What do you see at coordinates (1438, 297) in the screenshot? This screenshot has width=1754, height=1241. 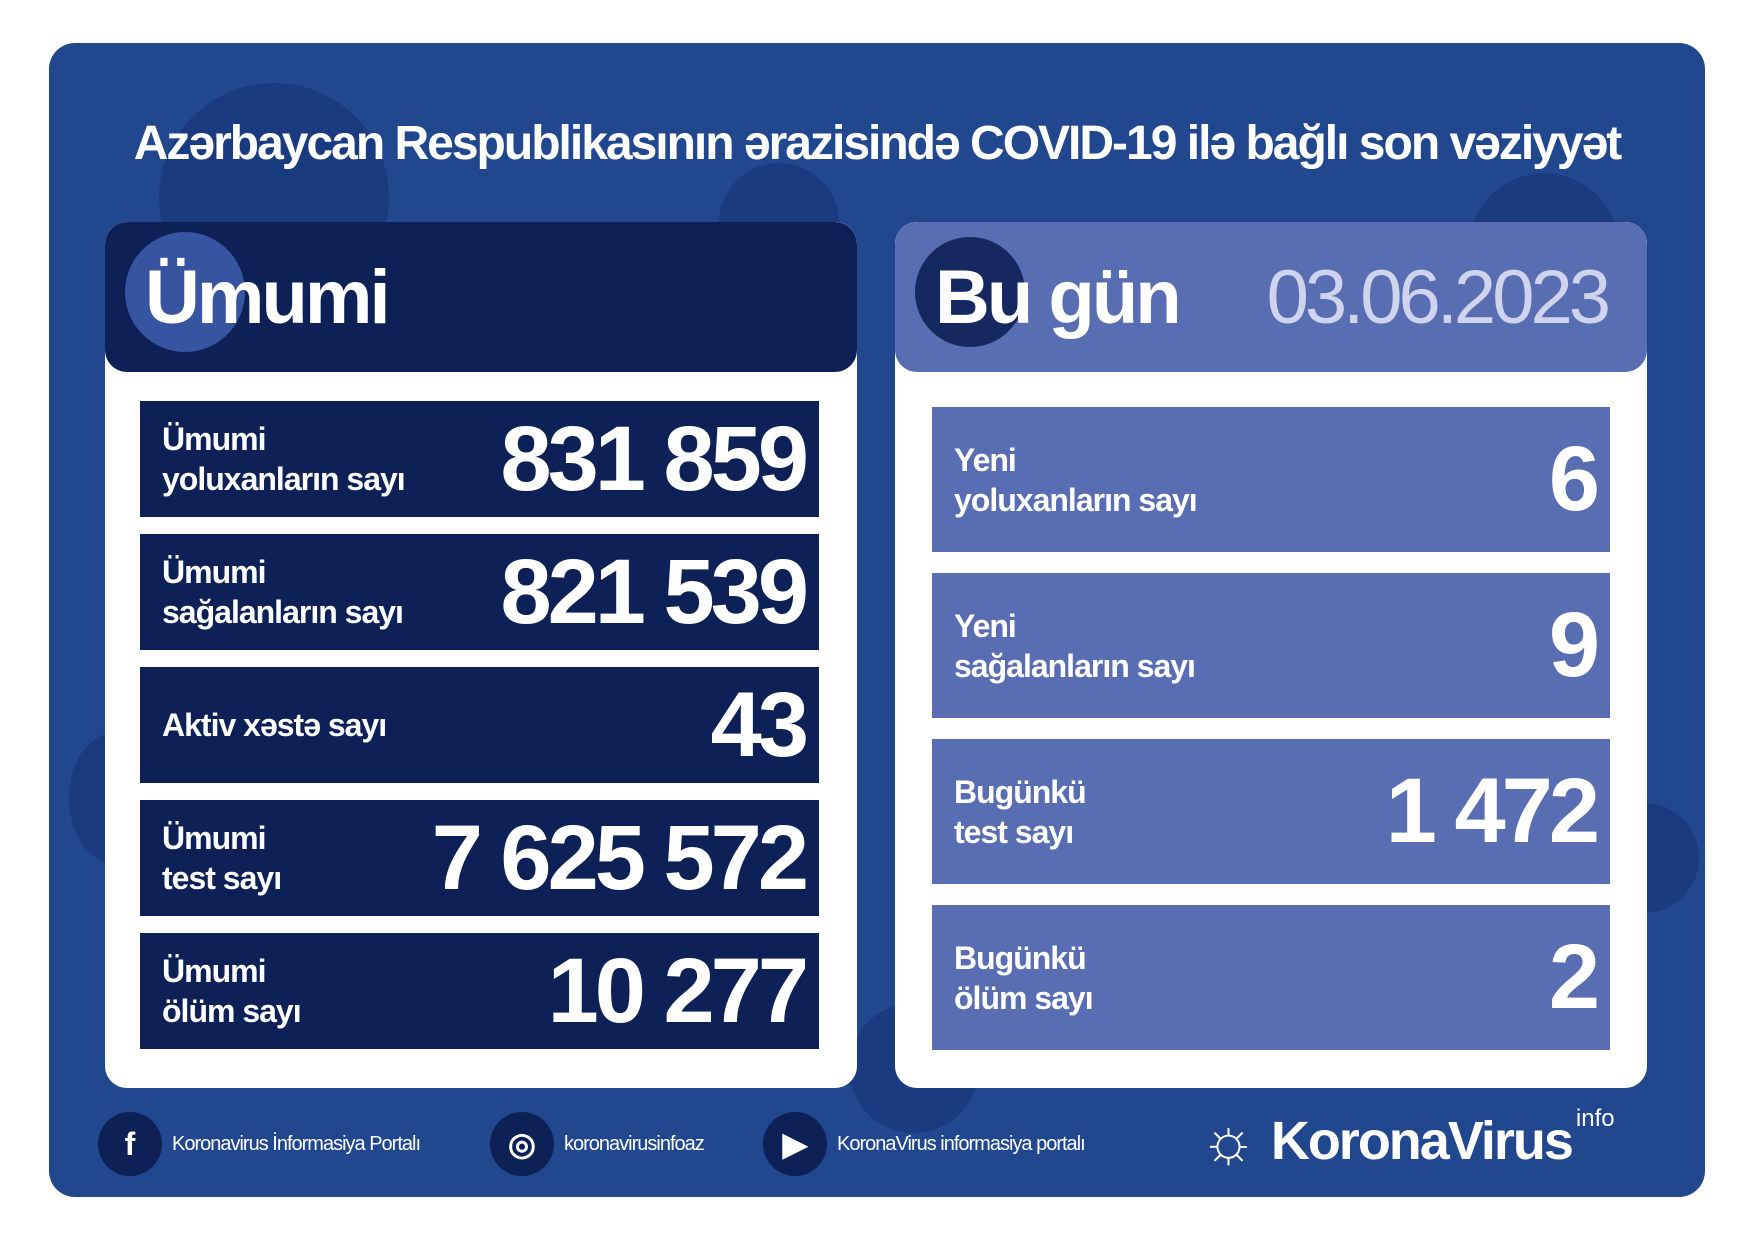 I see `date-label: 03.06.2023` at bounding box center [1438, 297].